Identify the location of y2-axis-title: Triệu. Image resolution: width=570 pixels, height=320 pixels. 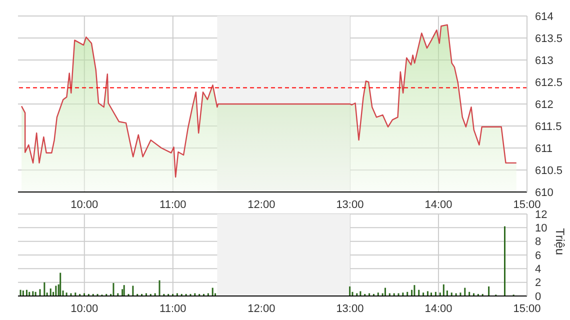
(559, 241).